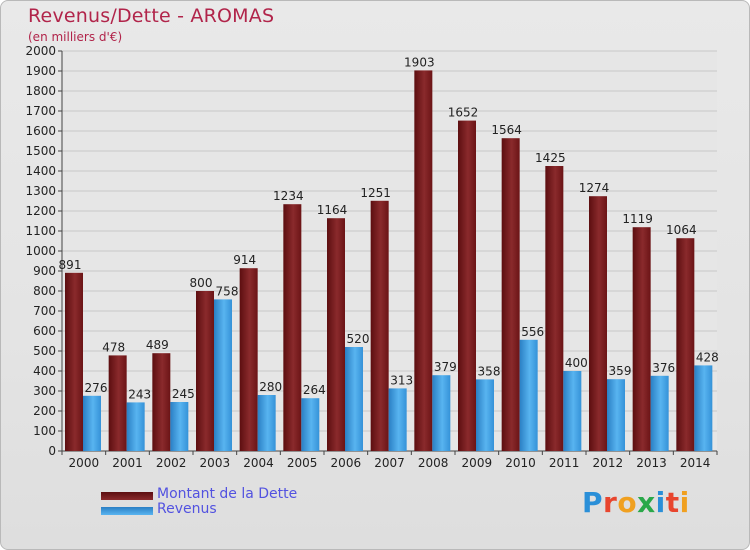 The width and height of the screenshot is (750, 550). What do you see at coordinates (423, 261) in the screenshot?
I see `bar-debt-2008` at bounding box center [423, 261].